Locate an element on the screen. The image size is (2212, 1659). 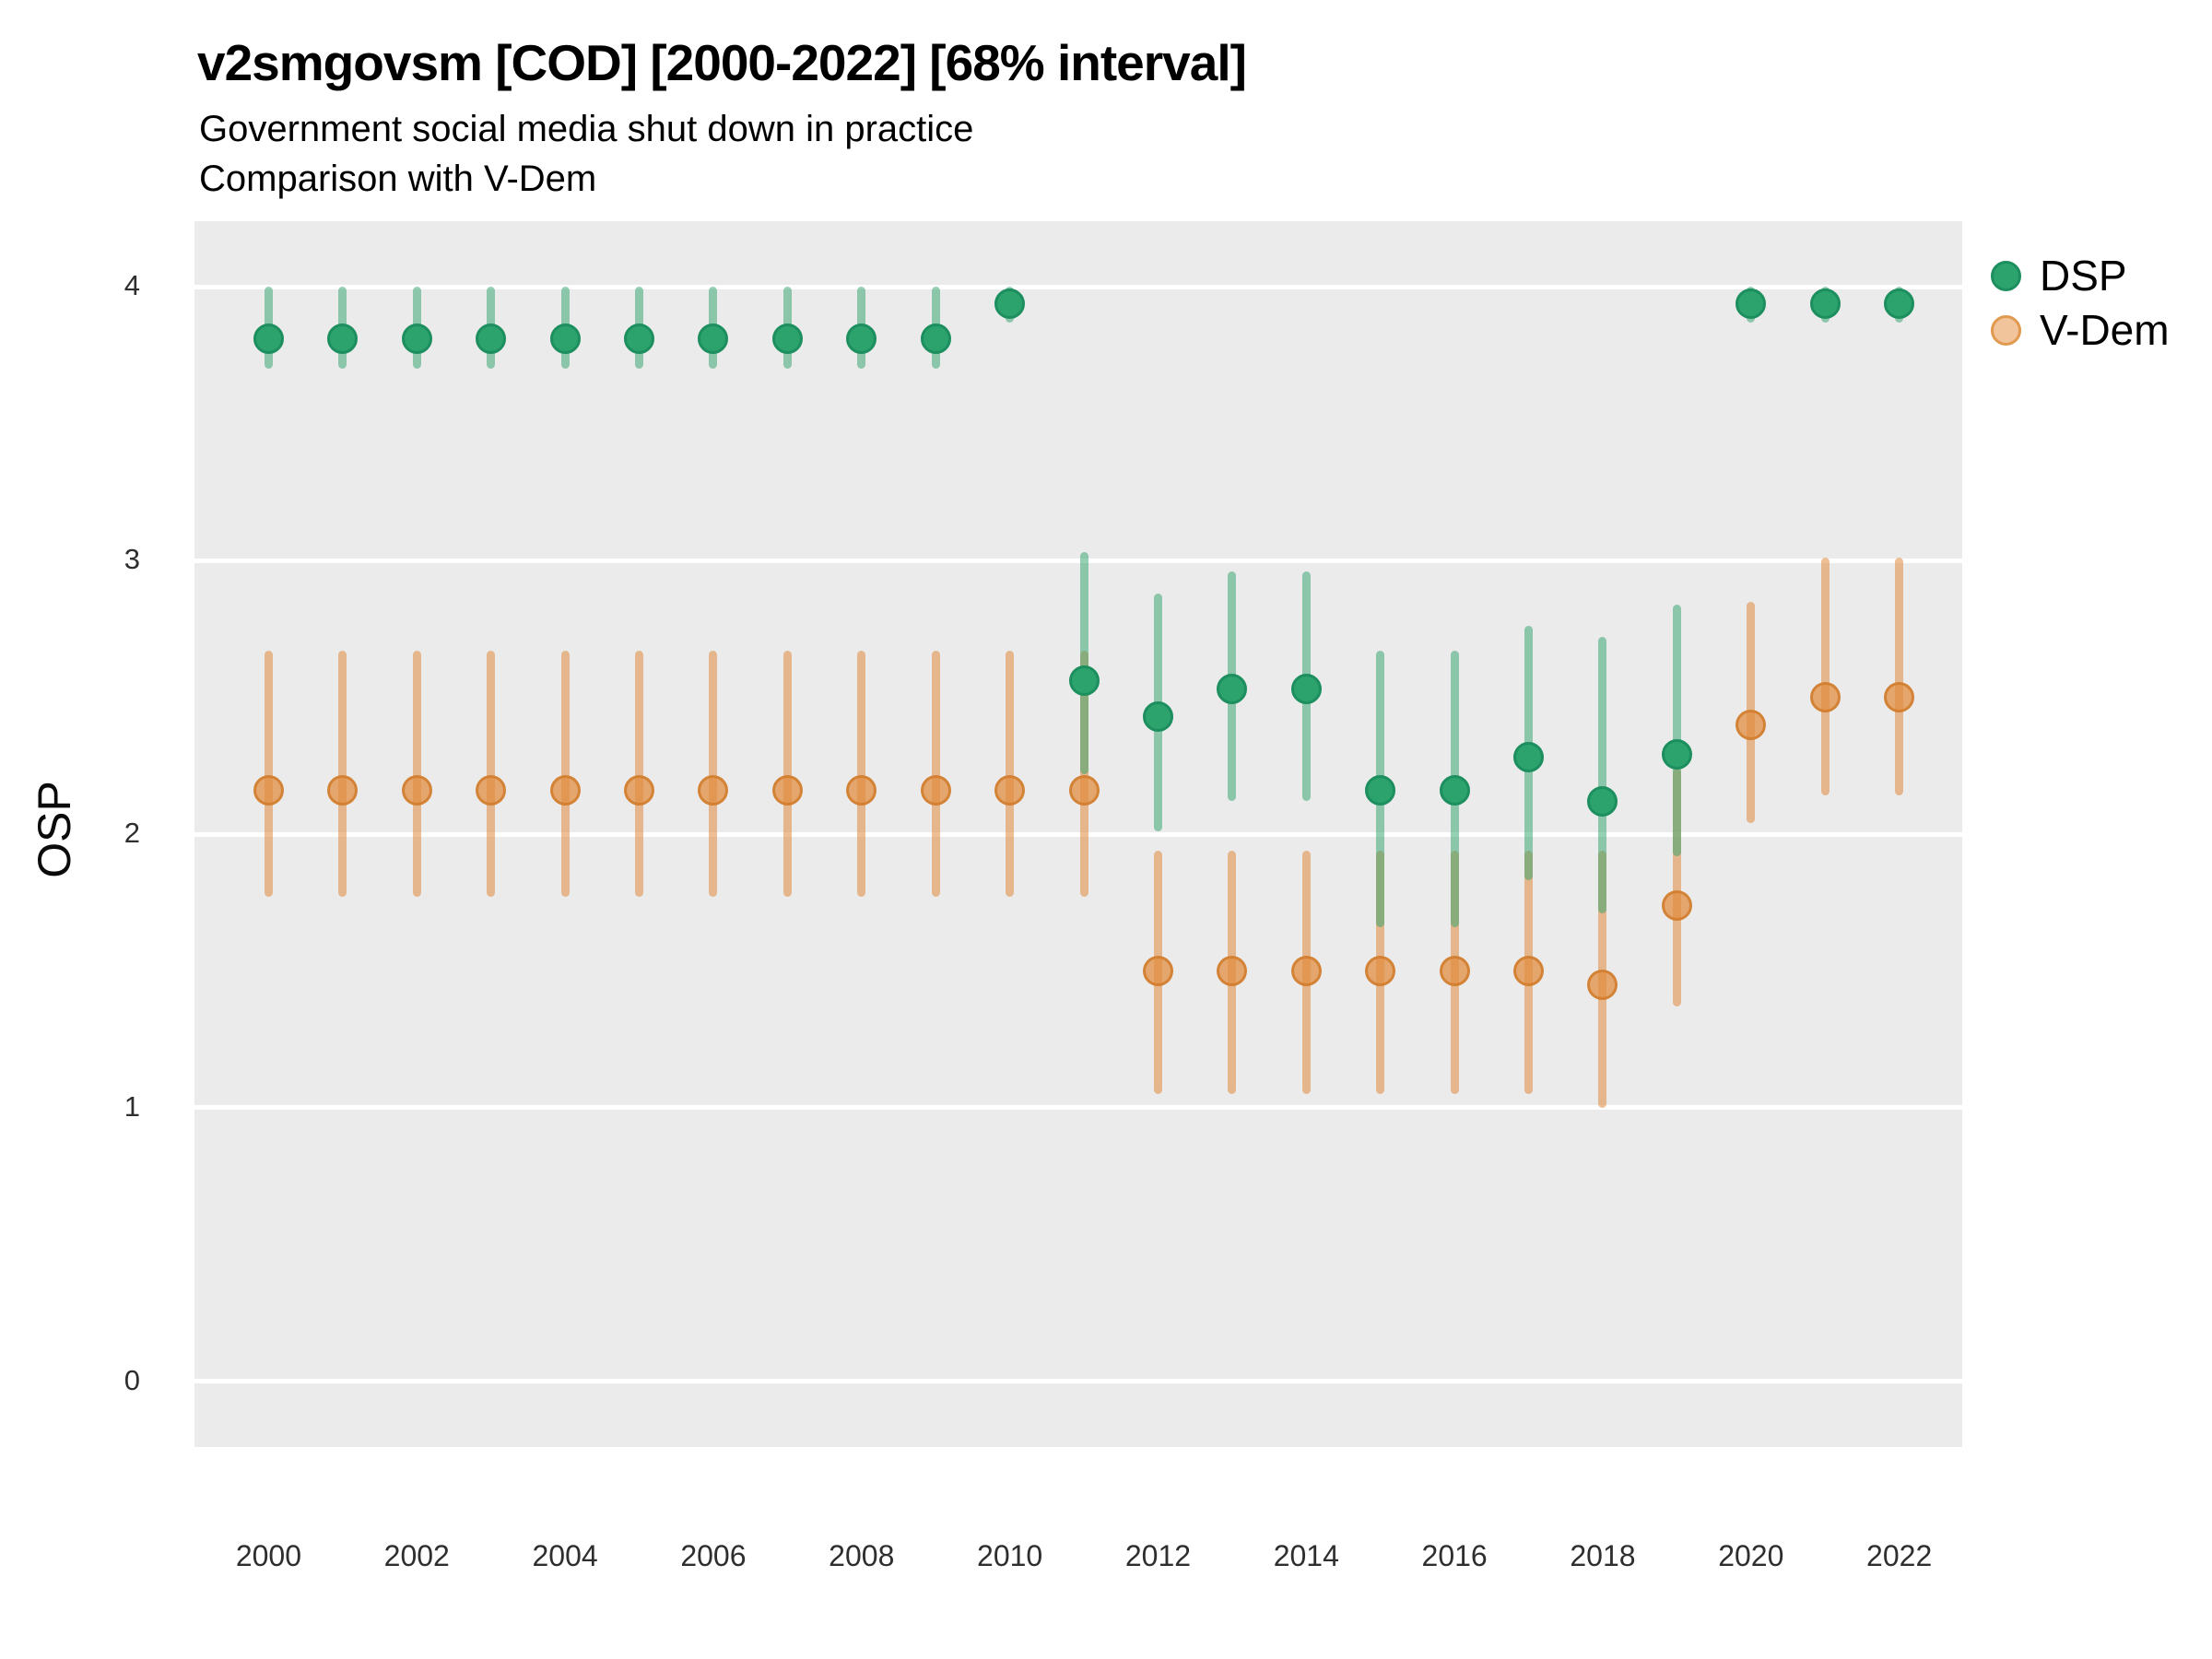
vdem-point-2003 is located at coordinates (491, 790).